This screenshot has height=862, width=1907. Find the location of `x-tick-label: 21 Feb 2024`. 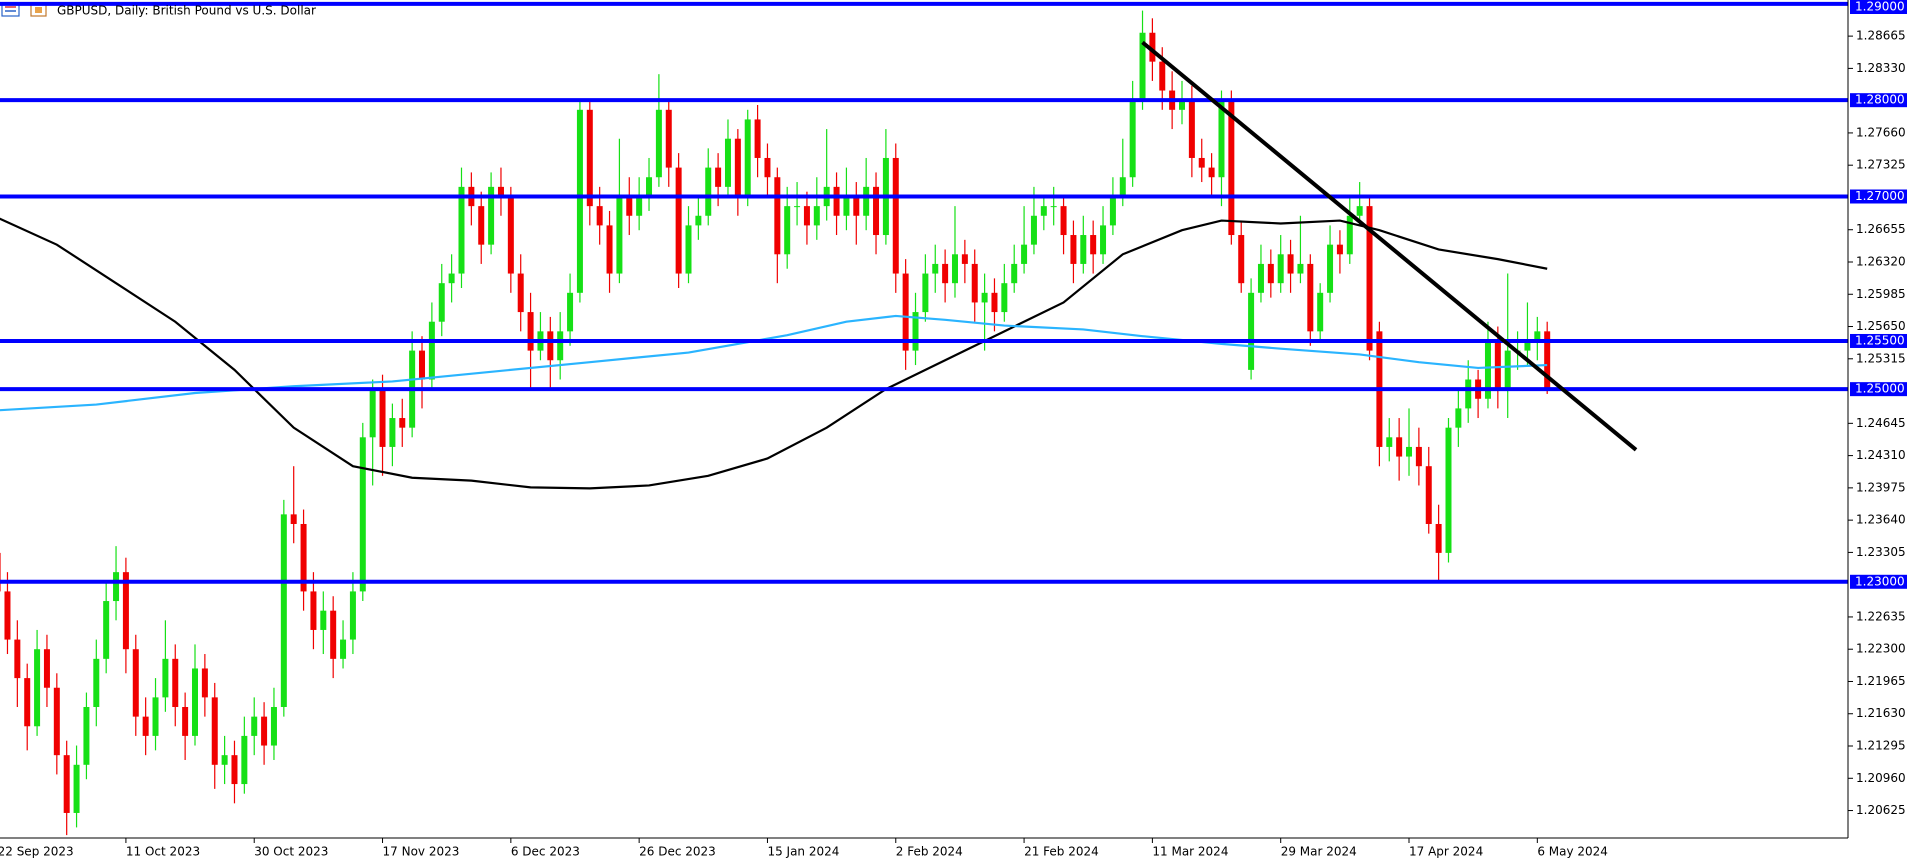

x-tick-label: 21 Feb 2024 is located at coordinates (1061, 852).